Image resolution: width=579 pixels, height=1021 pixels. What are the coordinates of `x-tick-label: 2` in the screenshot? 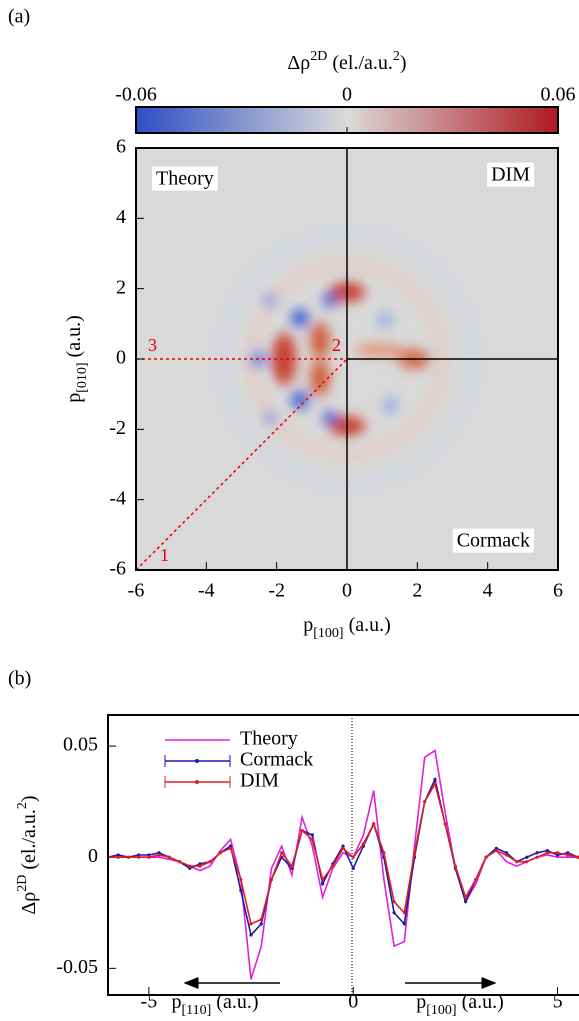 It's located at (417, 591).